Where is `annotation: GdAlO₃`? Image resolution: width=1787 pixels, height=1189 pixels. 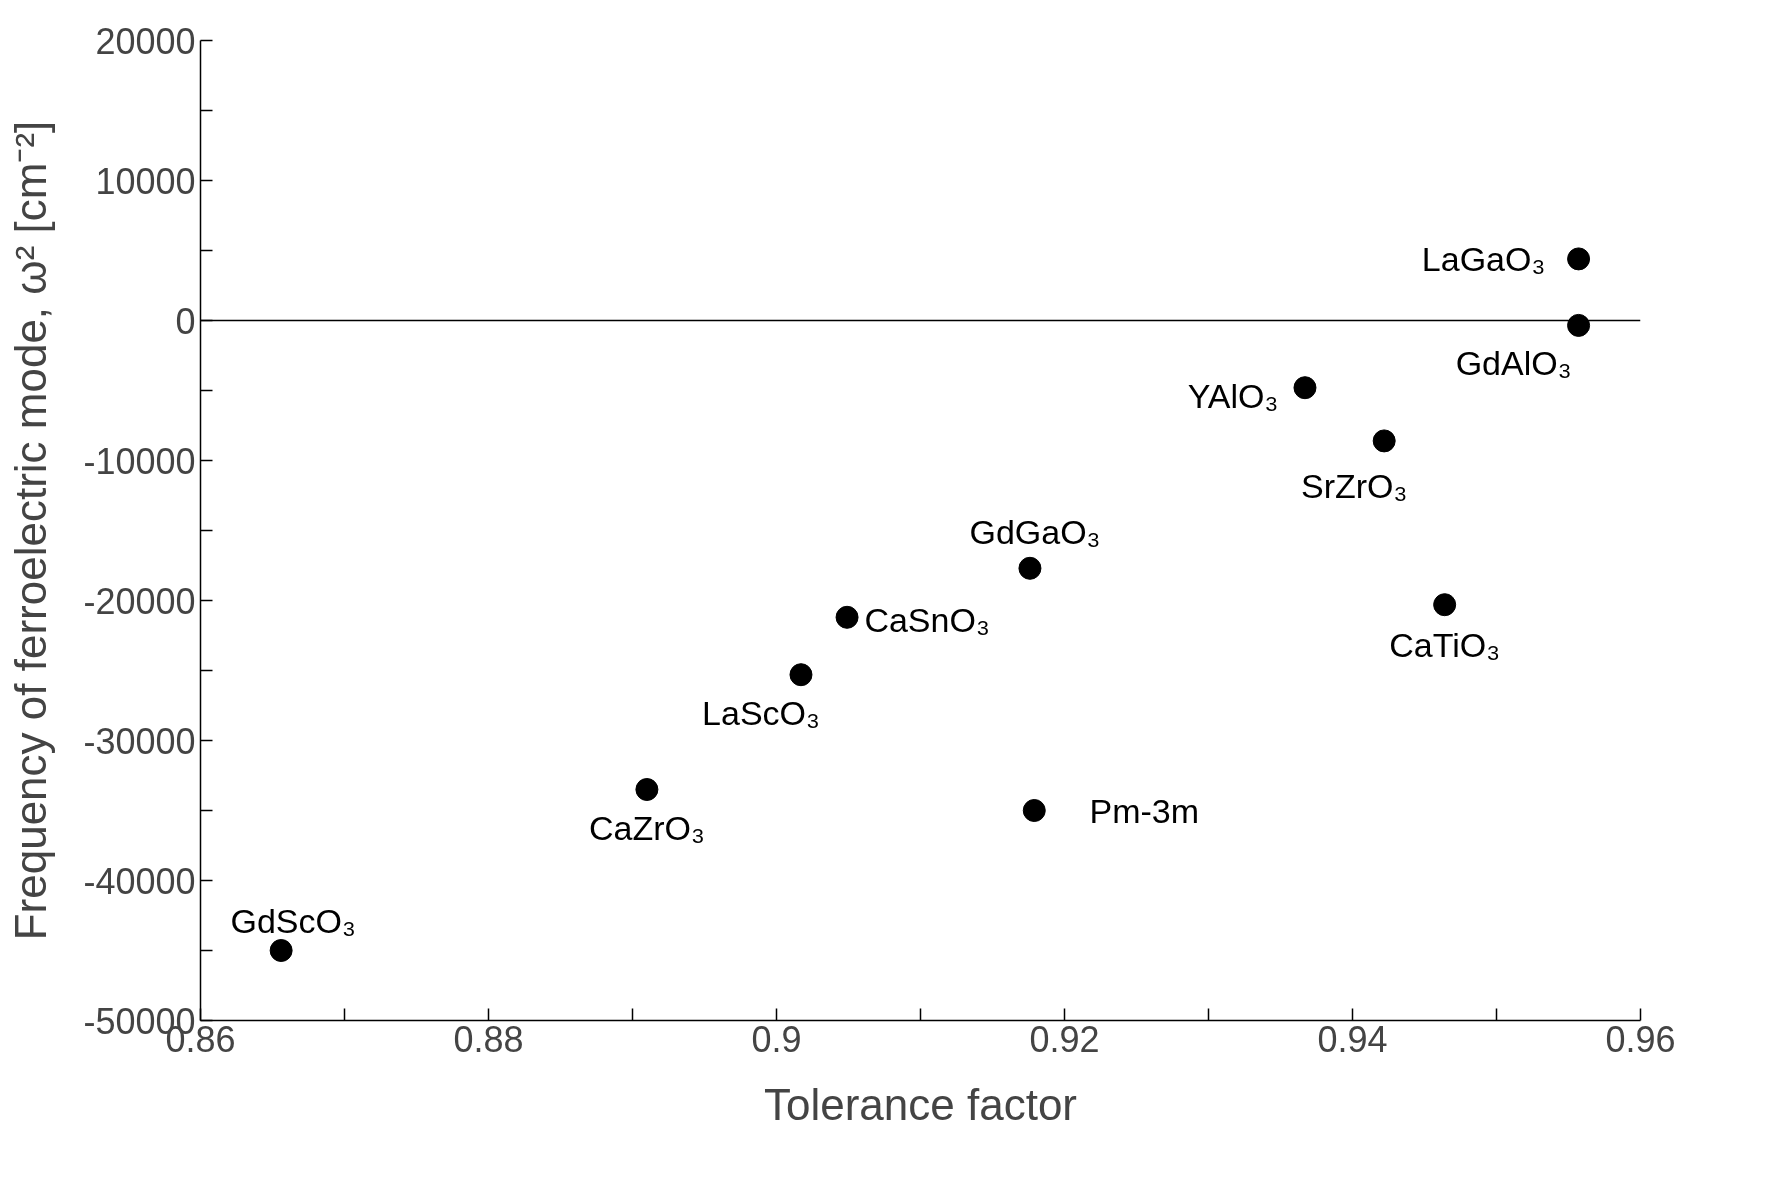
annotation: GdAlO₃ is located at coordinates (1513, 363).